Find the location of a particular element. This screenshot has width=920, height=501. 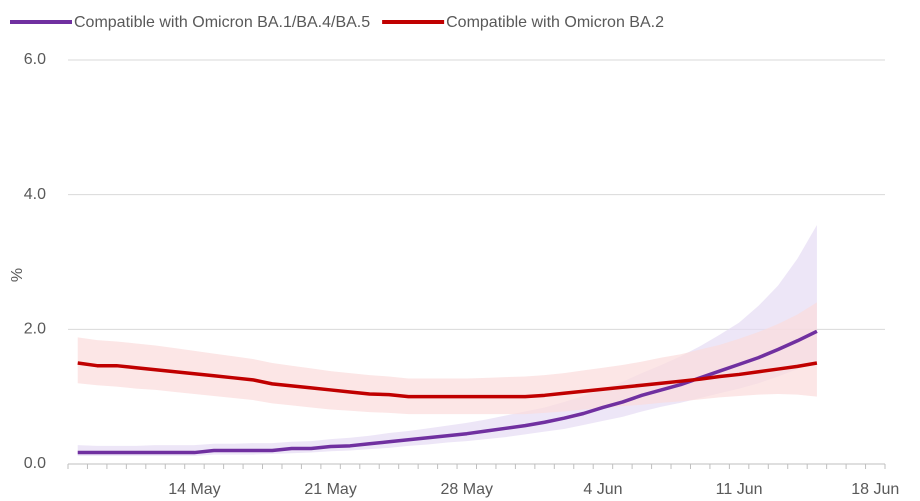

legend-label: Compatible with Omicron BA.2 is located at coordinates (555, 22).